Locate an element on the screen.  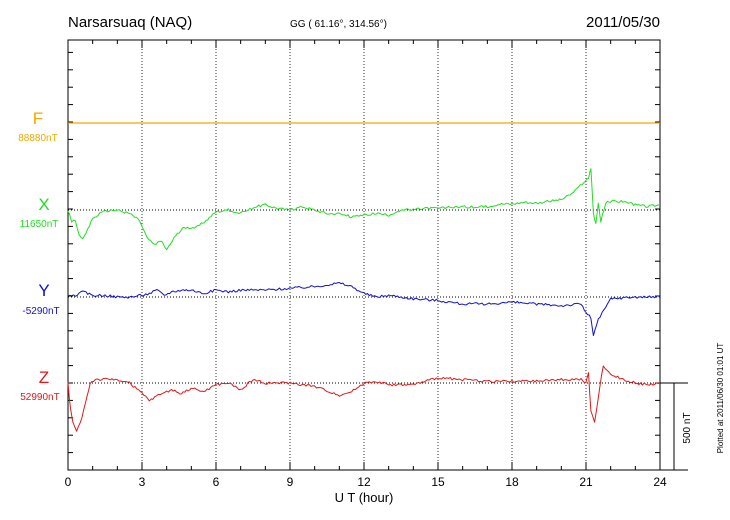
x-tick-label: 18 is located at coordinates (512, 482).